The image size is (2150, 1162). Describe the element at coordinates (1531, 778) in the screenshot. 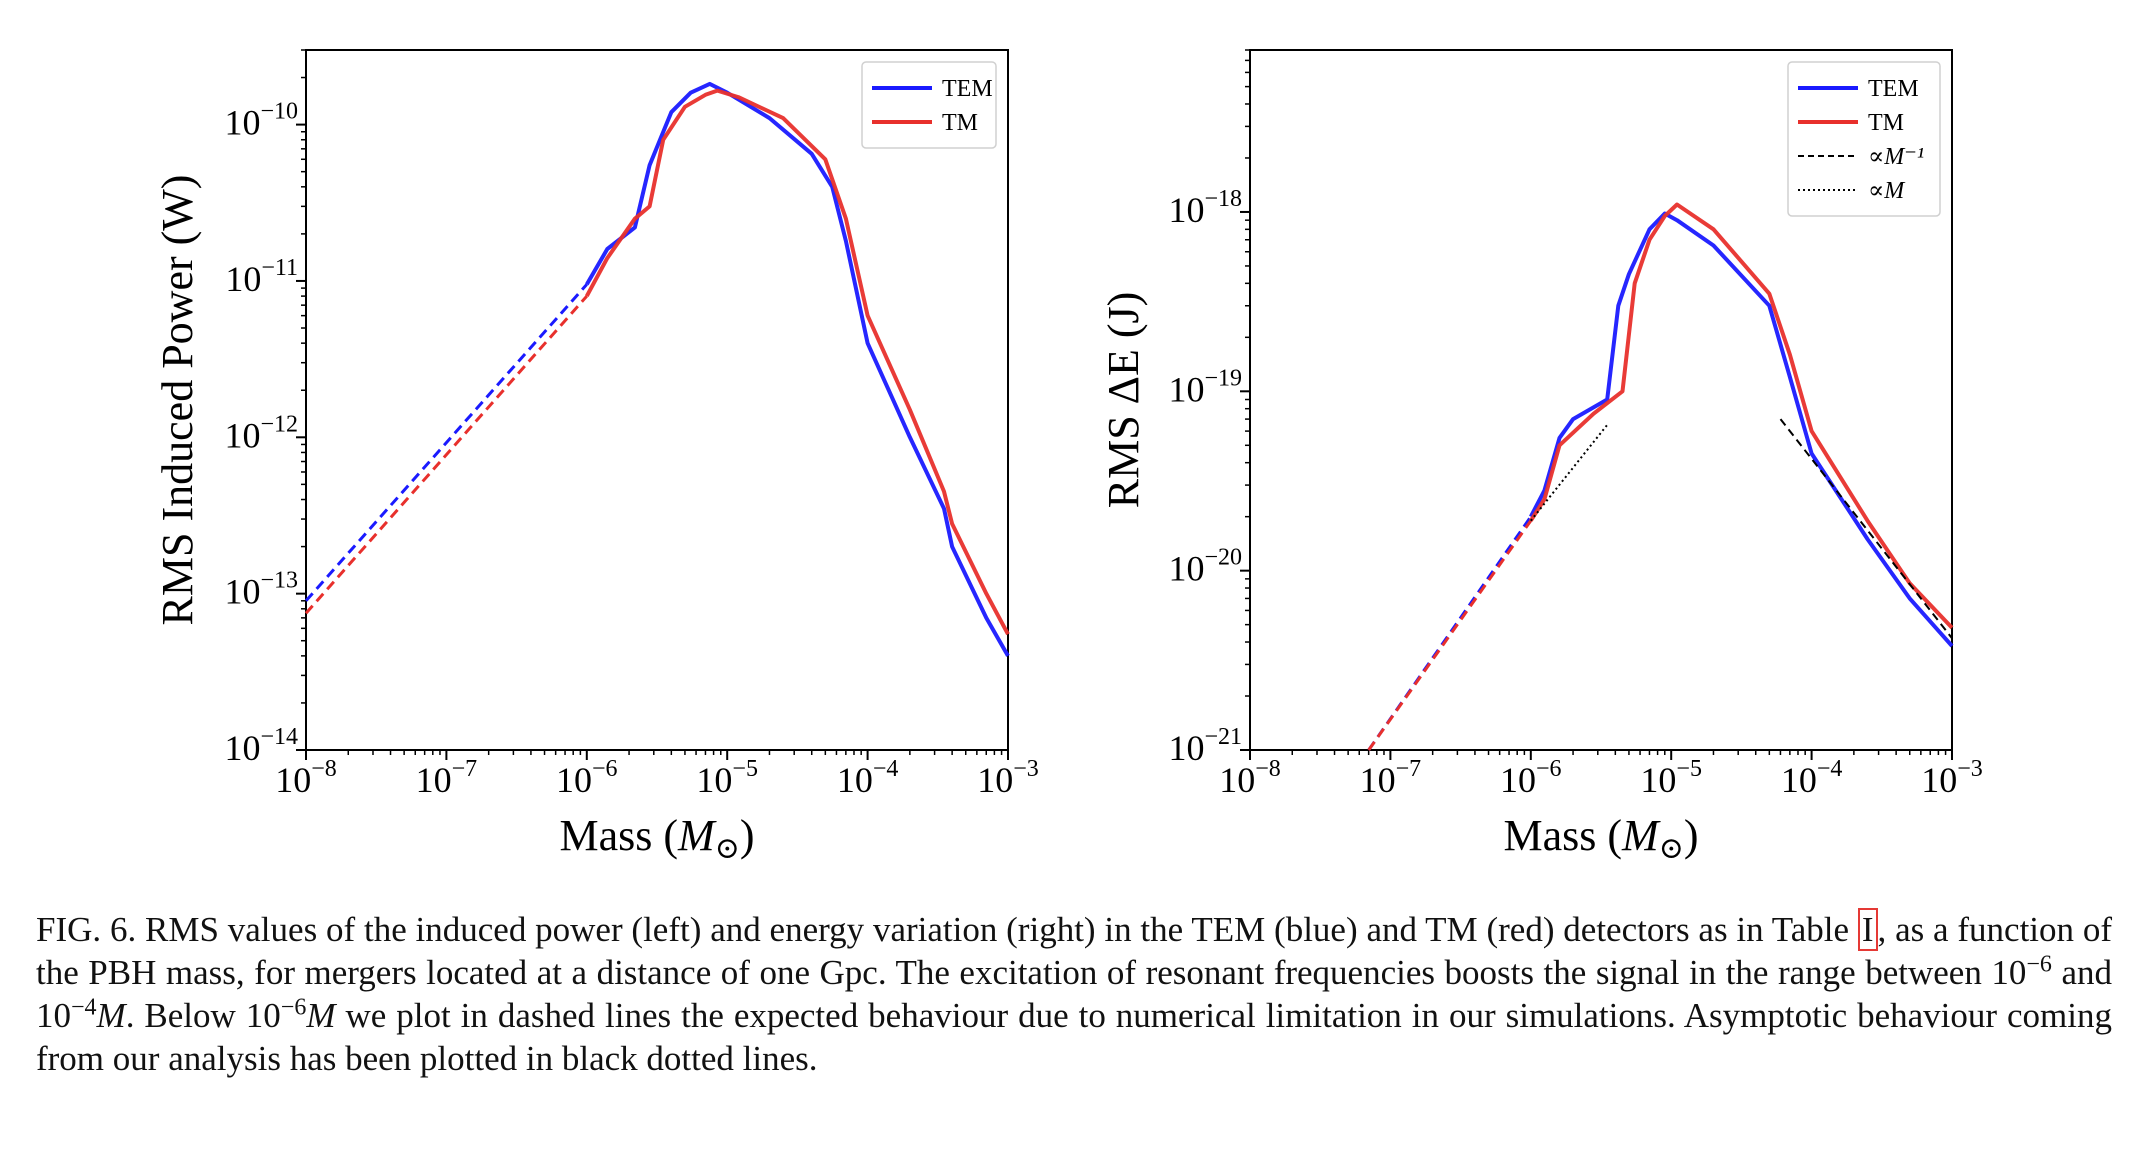

I see `chart2-x-tick-label: 10⁻⁶` at that location.